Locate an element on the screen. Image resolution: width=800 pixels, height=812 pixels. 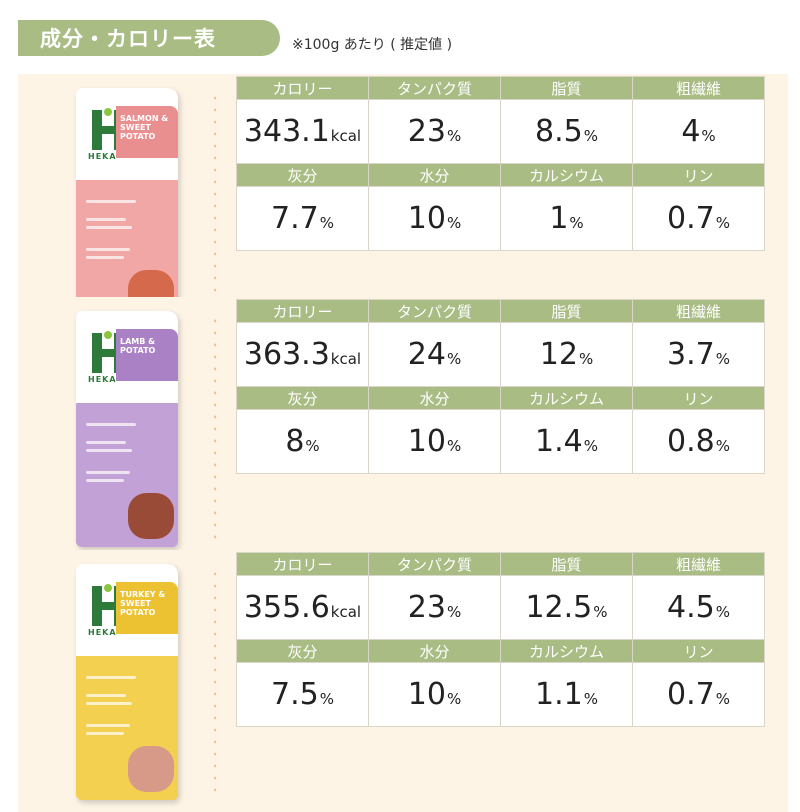
nutrient-value: 8 is located at coordinates (295, 441).